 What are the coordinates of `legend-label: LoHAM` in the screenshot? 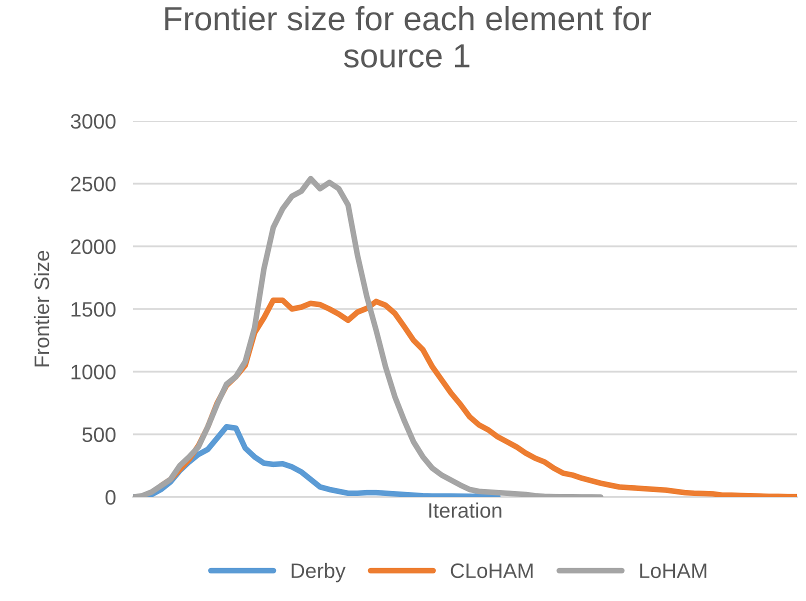 It's located at (673, 571).